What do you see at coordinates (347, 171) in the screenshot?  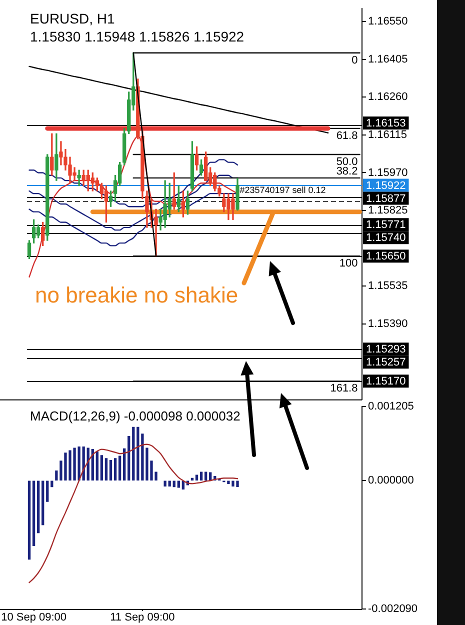 I see `series-label: 38.2` at bounding box center [347, 171].